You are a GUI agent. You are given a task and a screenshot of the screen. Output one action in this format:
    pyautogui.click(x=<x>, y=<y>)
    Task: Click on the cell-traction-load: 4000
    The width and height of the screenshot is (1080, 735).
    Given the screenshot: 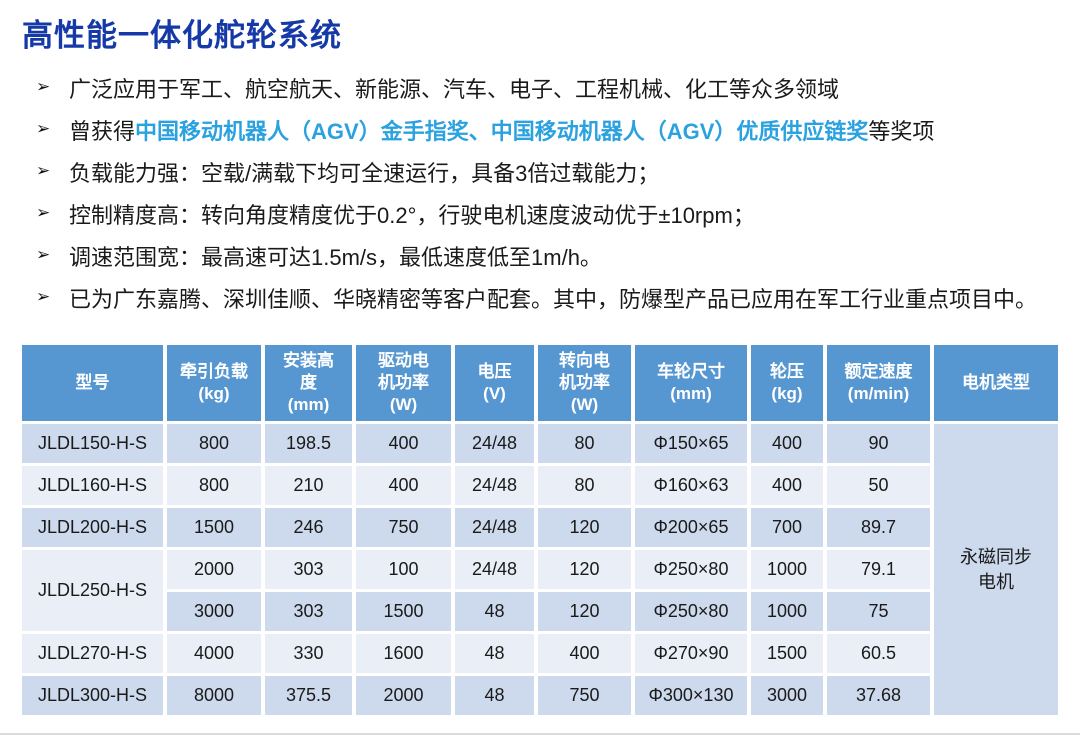 What is the action you would take?
    pyautogui.click(x=214, y=653)
    